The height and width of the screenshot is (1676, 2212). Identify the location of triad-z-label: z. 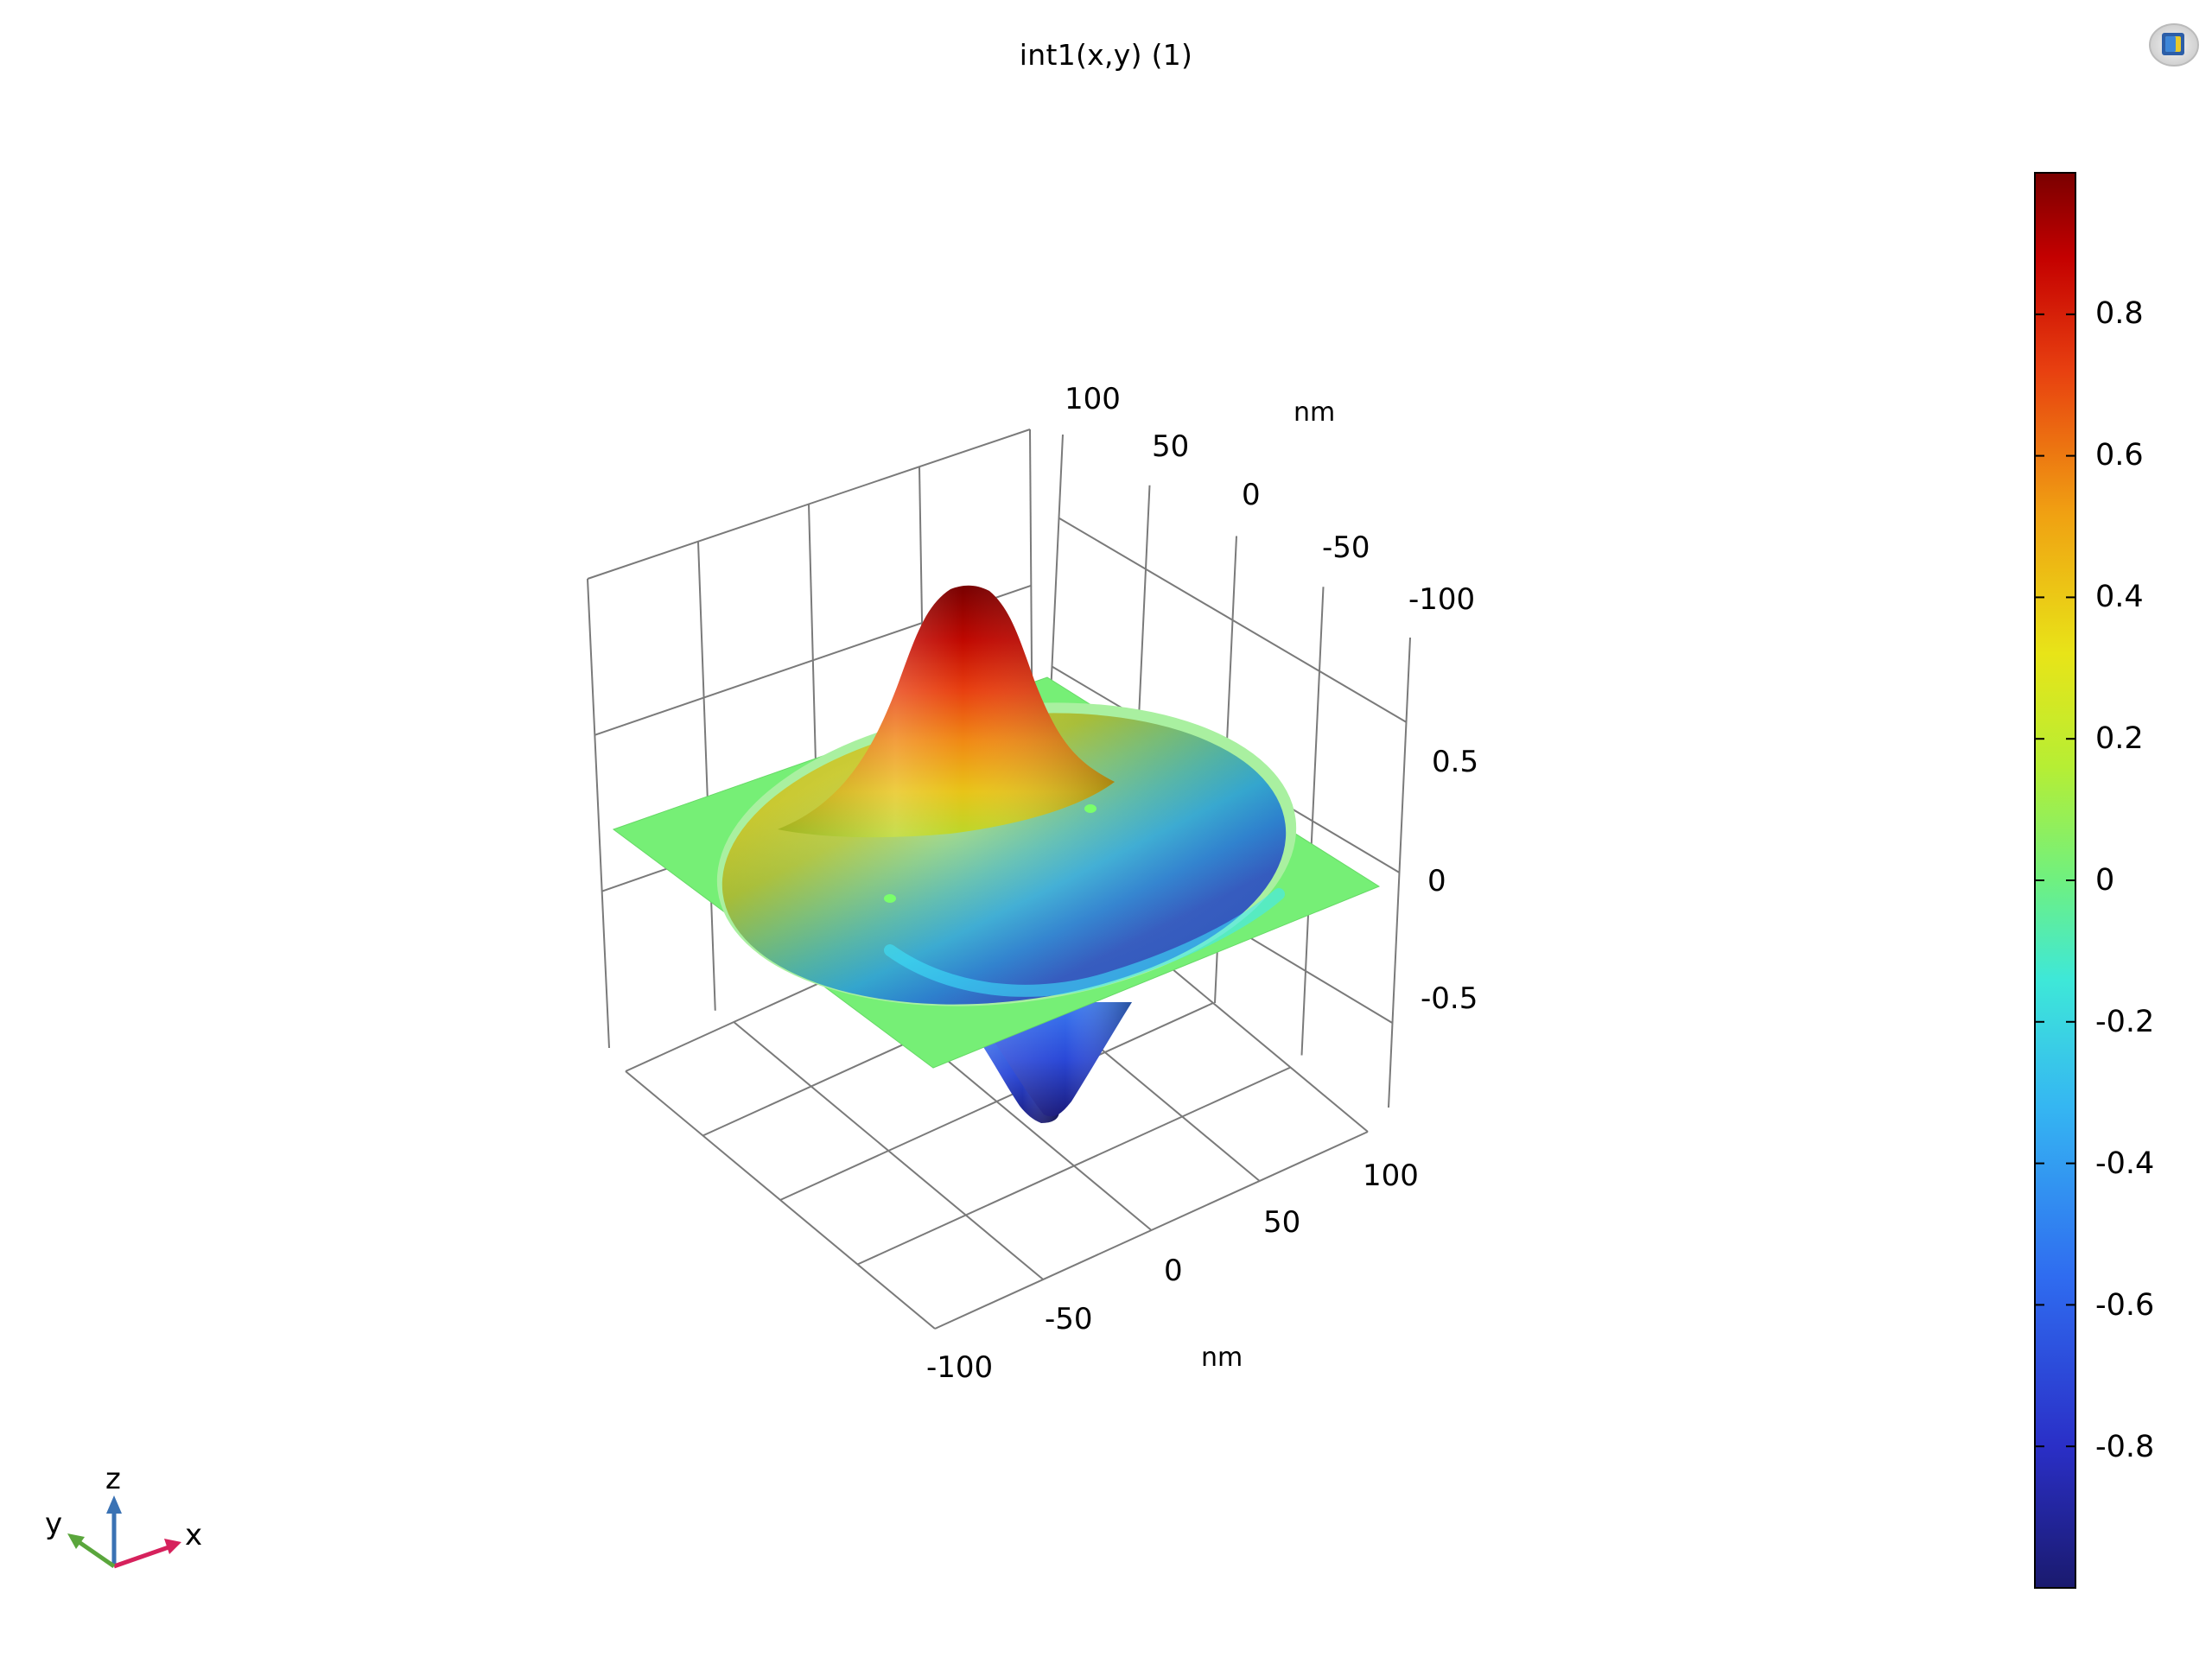
(113, 1479).